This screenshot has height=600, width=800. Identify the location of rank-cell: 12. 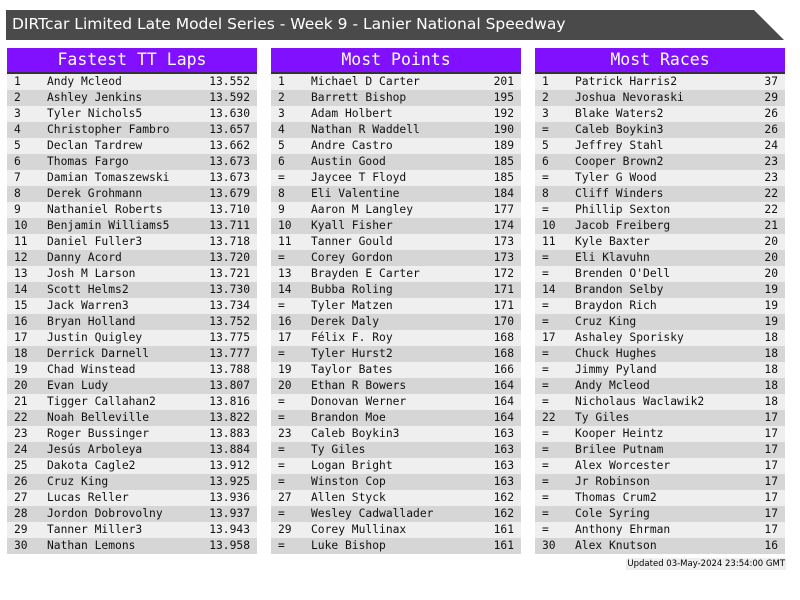
(21, 257).